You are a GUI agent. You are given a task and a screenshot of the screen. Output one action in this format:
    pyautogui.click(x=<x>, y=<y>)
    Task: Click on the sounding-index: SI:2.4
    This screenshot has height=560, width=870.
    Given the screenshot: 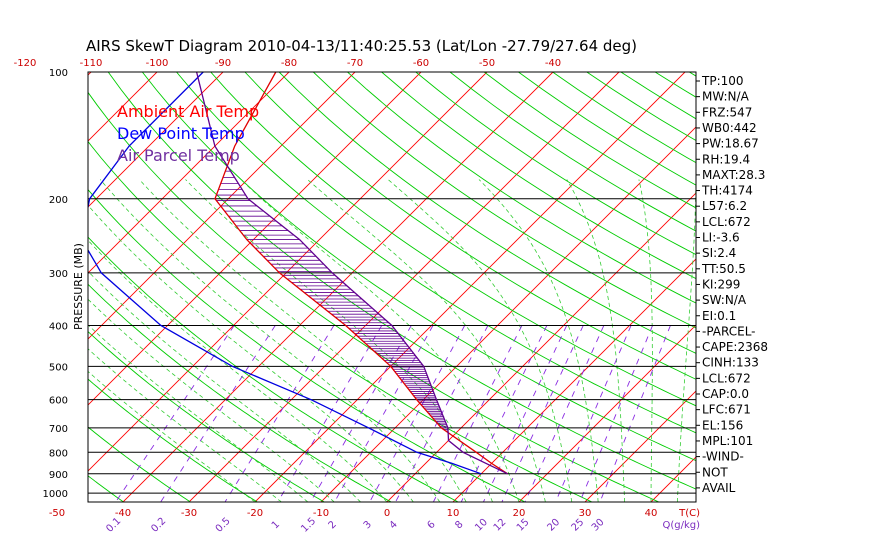 What is the action you would take?
    pyautogui.click(x=719, y=253)
    